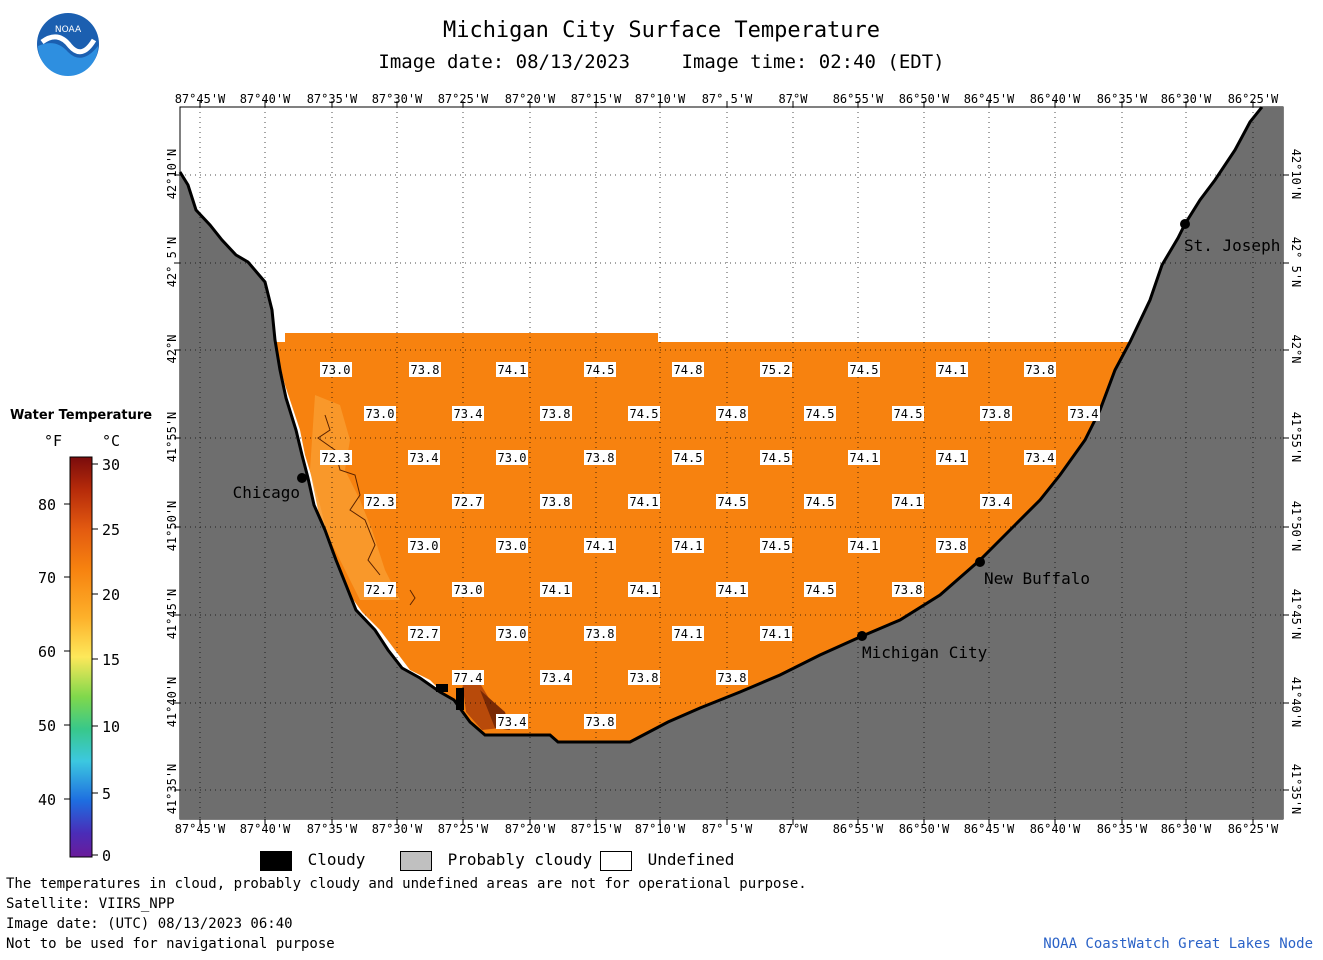 This screenshot has height=960, width=1323. Describe the element at coordinates (1178, 944) in the screenshot. I see `credit-text: NOAA CoastWatch Great Lakes Node` at that location.